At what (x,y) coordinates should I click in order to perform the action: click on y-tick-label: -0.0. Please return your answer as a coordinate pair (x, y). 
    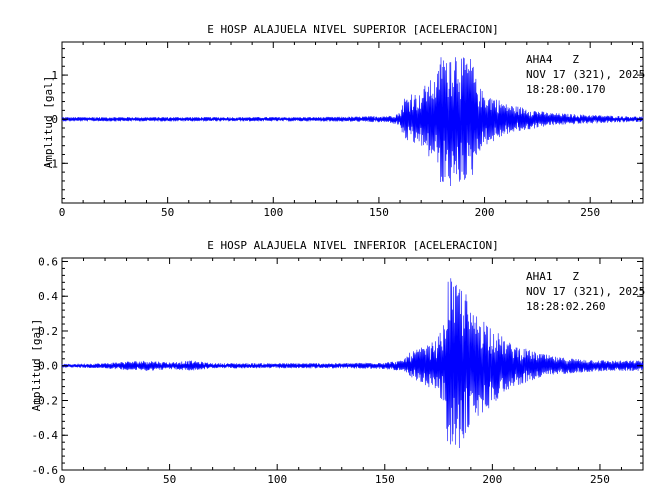
    Looking at the image, I should click on (45, 366).